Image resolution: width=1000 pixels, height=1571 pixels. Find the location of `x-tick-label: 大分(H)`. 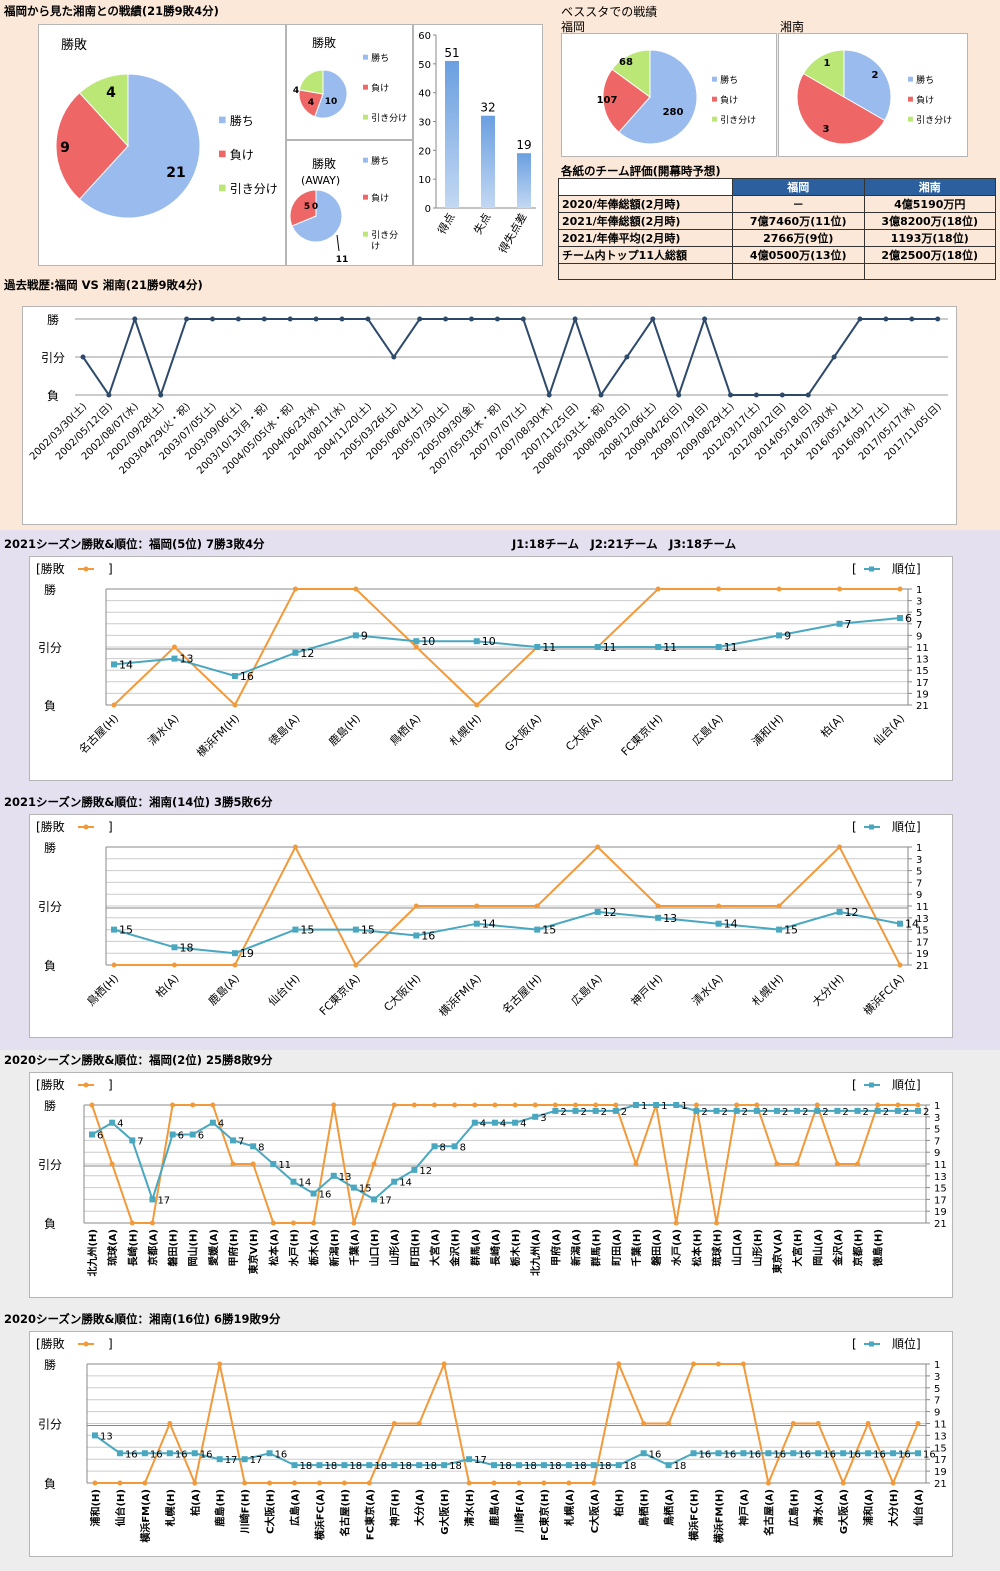

x-tick-label: 大分(H) is located at coordinates (893, 1508).